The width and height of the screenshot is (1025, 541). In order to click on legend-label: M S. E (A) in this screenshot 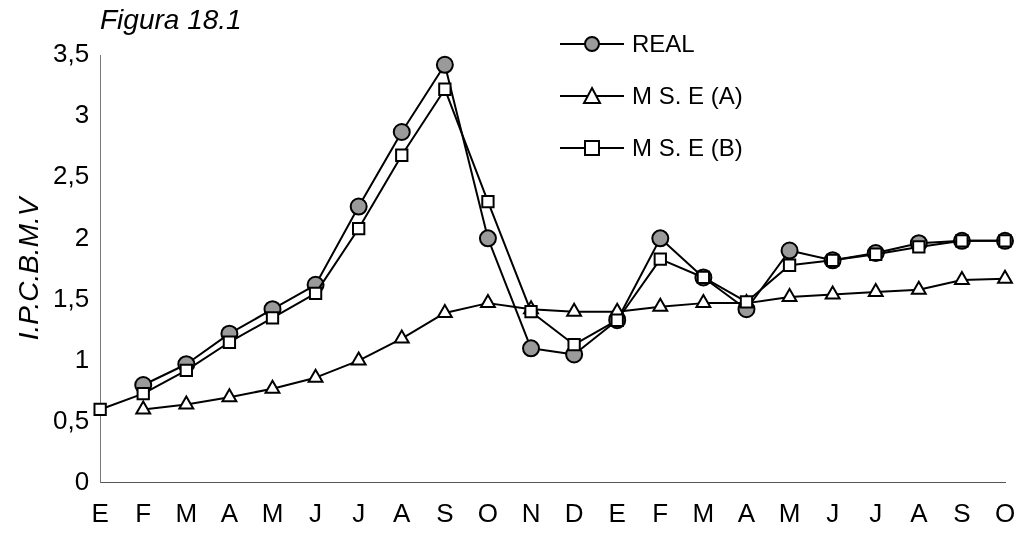, I will do `click(687, 96)`.